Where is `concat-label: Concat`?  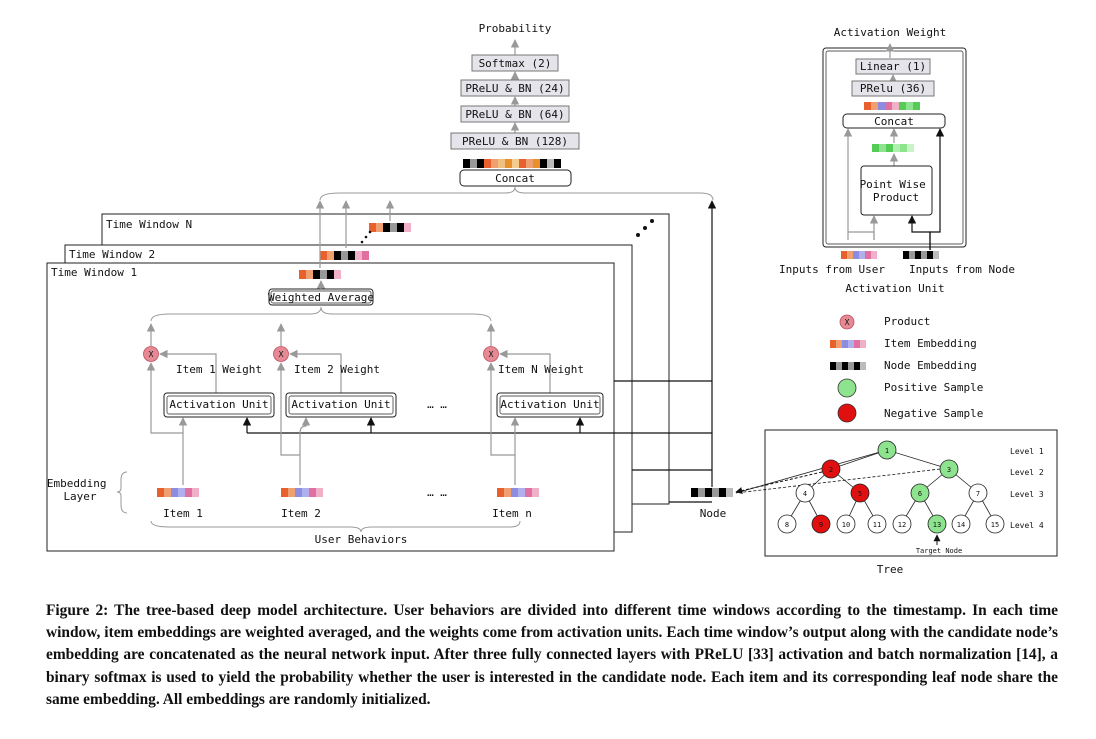
concat-label: Concat is located at coordinates (515, 178).